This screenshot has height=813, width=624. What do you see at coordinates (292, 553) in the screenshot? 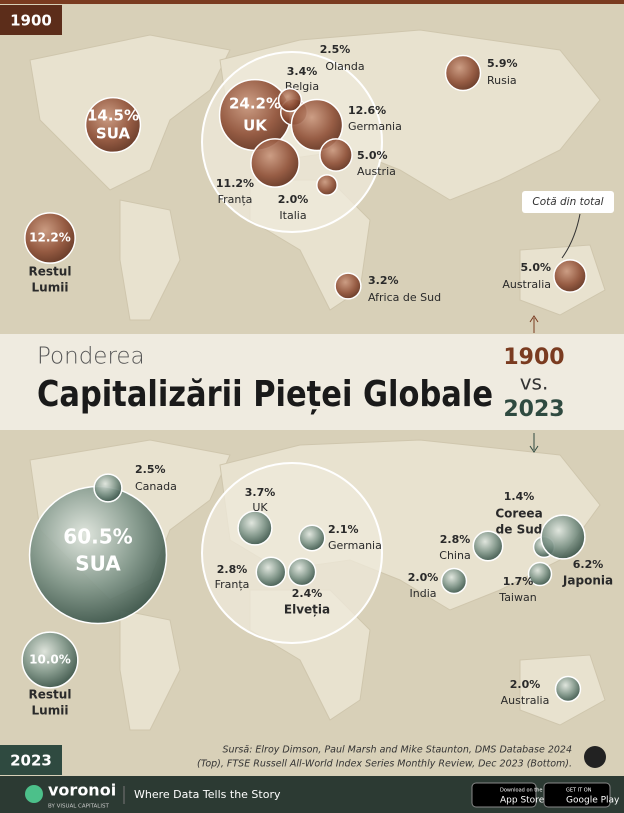
I see `europe-zoom` at bounding box center [292, 553].